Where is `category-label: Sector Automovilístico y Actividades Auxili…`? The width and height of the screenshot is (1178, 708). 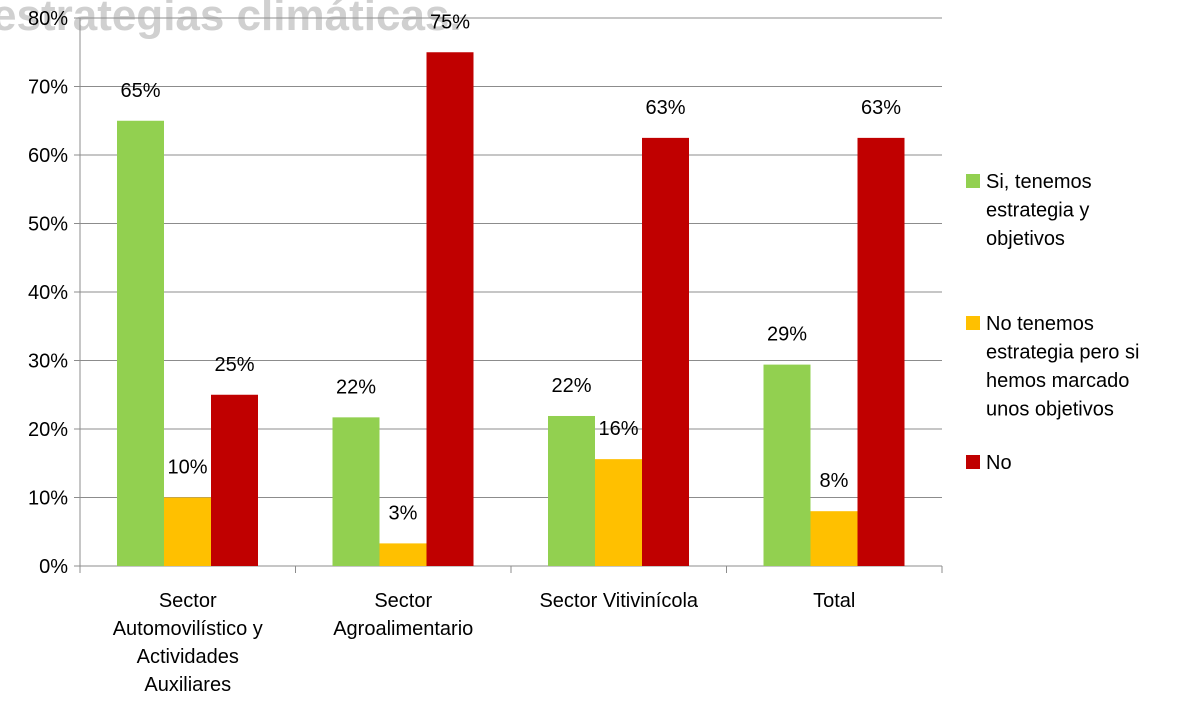
category-label: Sector Automovilístico y Actividades Auxili… is located at coordinates (188, 643).